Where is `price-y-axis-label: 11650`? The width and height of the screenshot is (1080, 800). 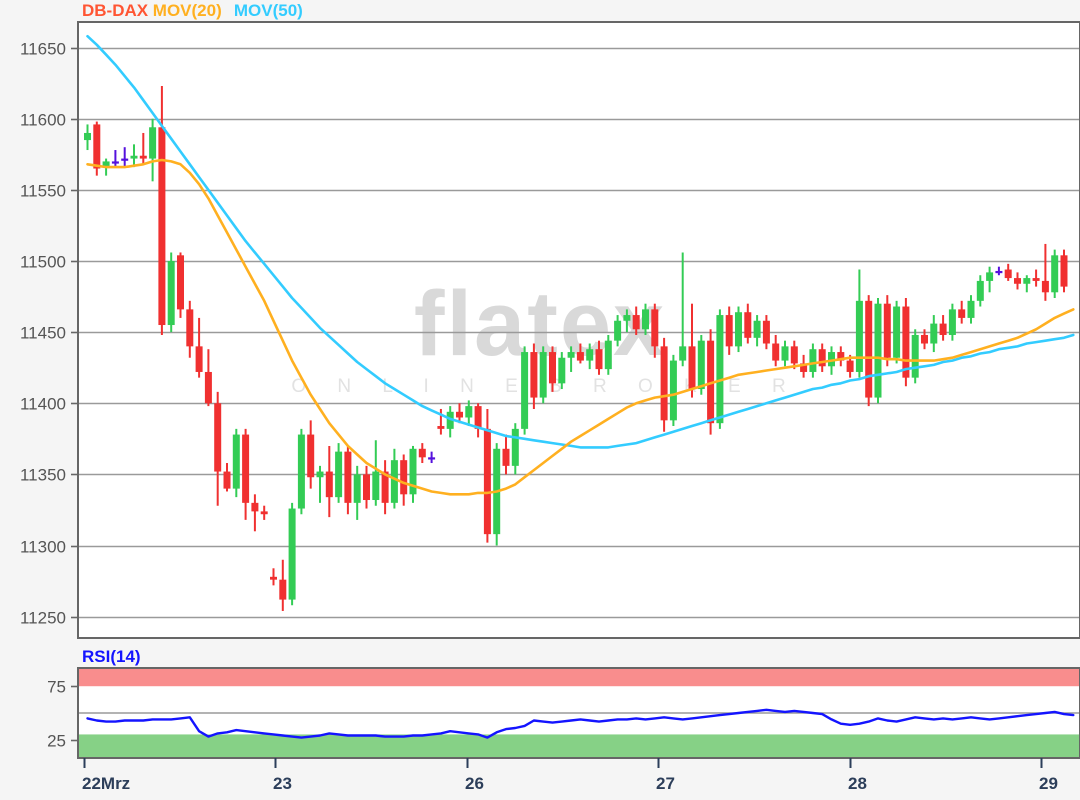 price-y-axis-label: 11650 is located at coordinates (43, 49).